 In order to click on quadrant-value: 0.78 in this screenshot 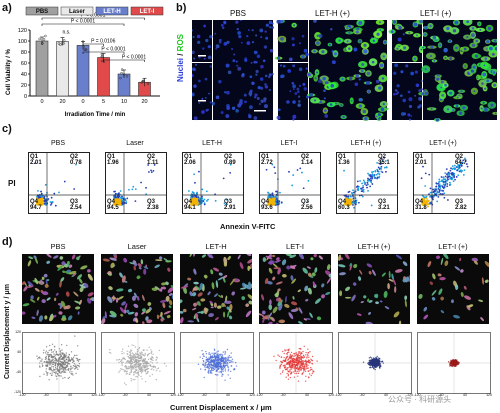, I will do `click(76, 163)`.